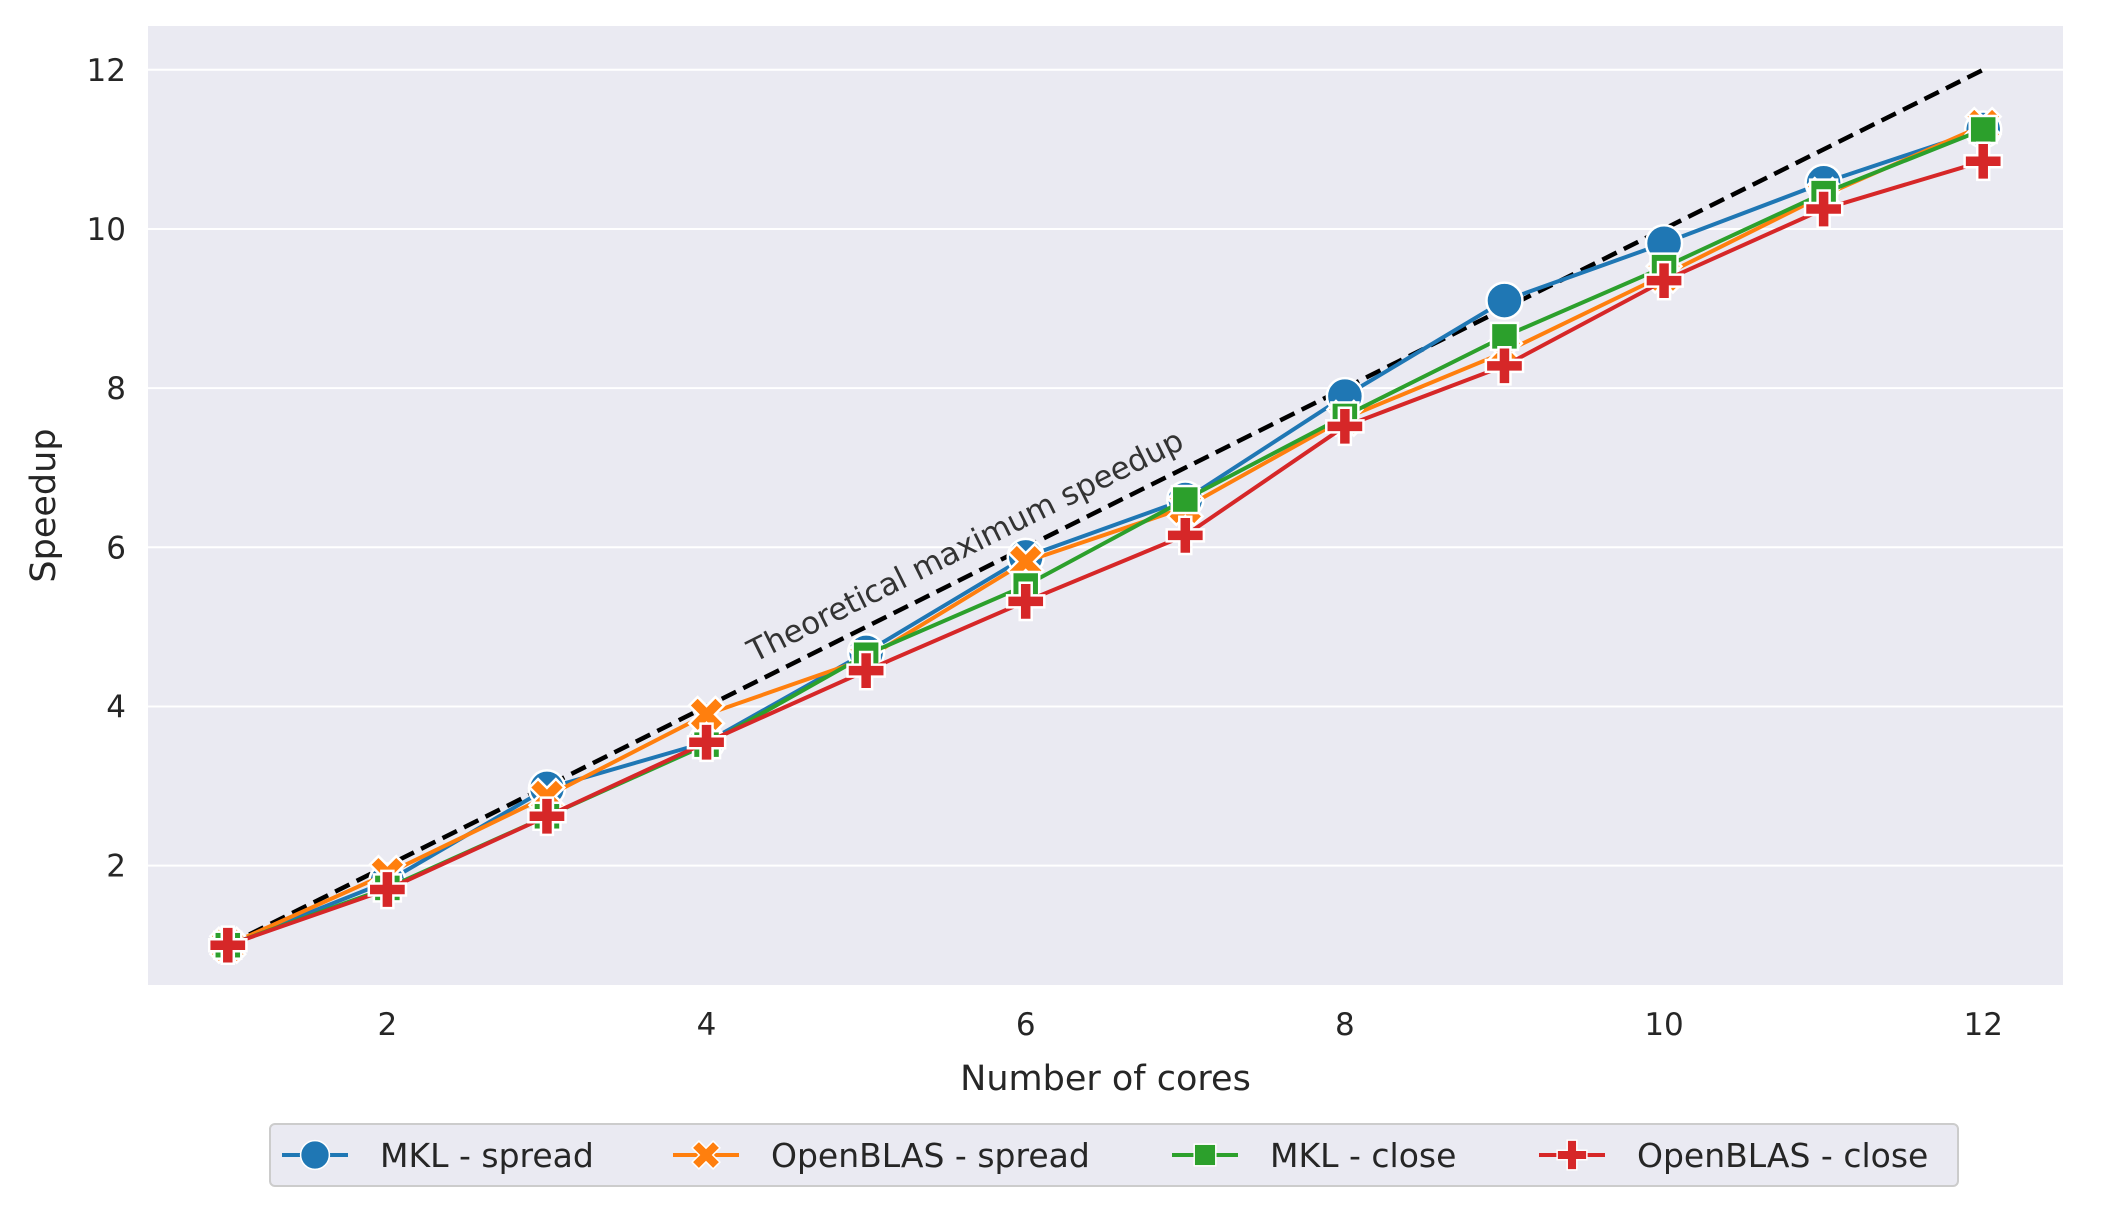 Image resolution: width=2107 pixels, height=1211 pixels. I want to click on legend-label: MKL - spread, so click(487, 1155).